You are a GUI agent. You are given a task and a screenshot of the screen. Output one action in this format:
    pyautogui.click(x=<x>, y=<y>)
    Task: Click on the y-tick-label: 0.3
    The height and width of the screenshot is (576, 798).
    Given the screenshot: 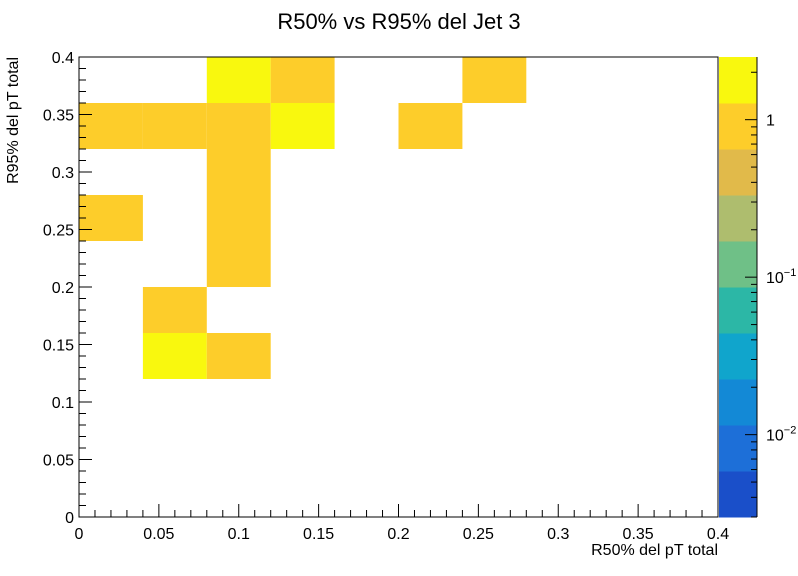 What is the action you would take?
    pyautogui.click(x=63, y=173)
    